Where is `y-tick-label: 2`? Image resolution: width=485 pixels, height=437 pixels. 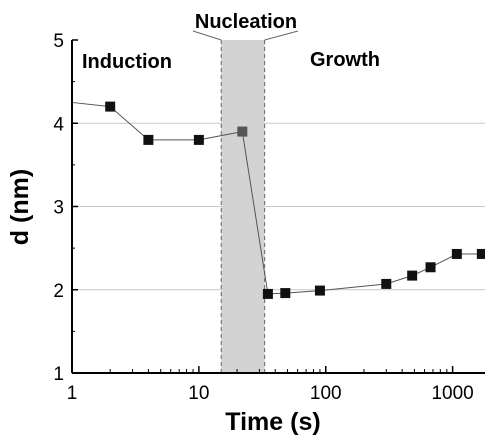 y-tick-label: 2 is located at coordinates (58, 291).